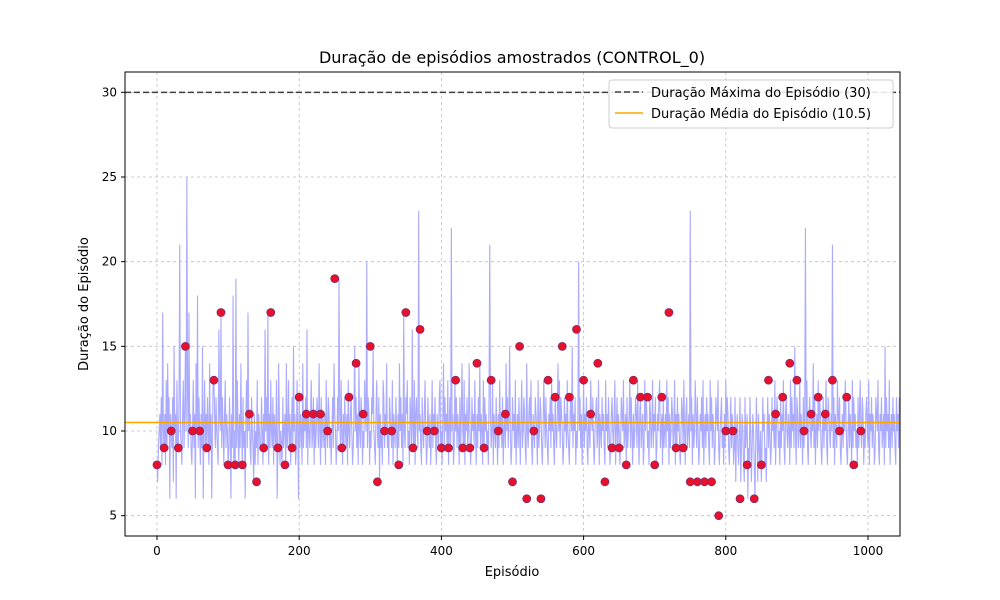 This screenshot has width=1000, height=600. I want to click on y-tick-label: 5, so click(113, 516).